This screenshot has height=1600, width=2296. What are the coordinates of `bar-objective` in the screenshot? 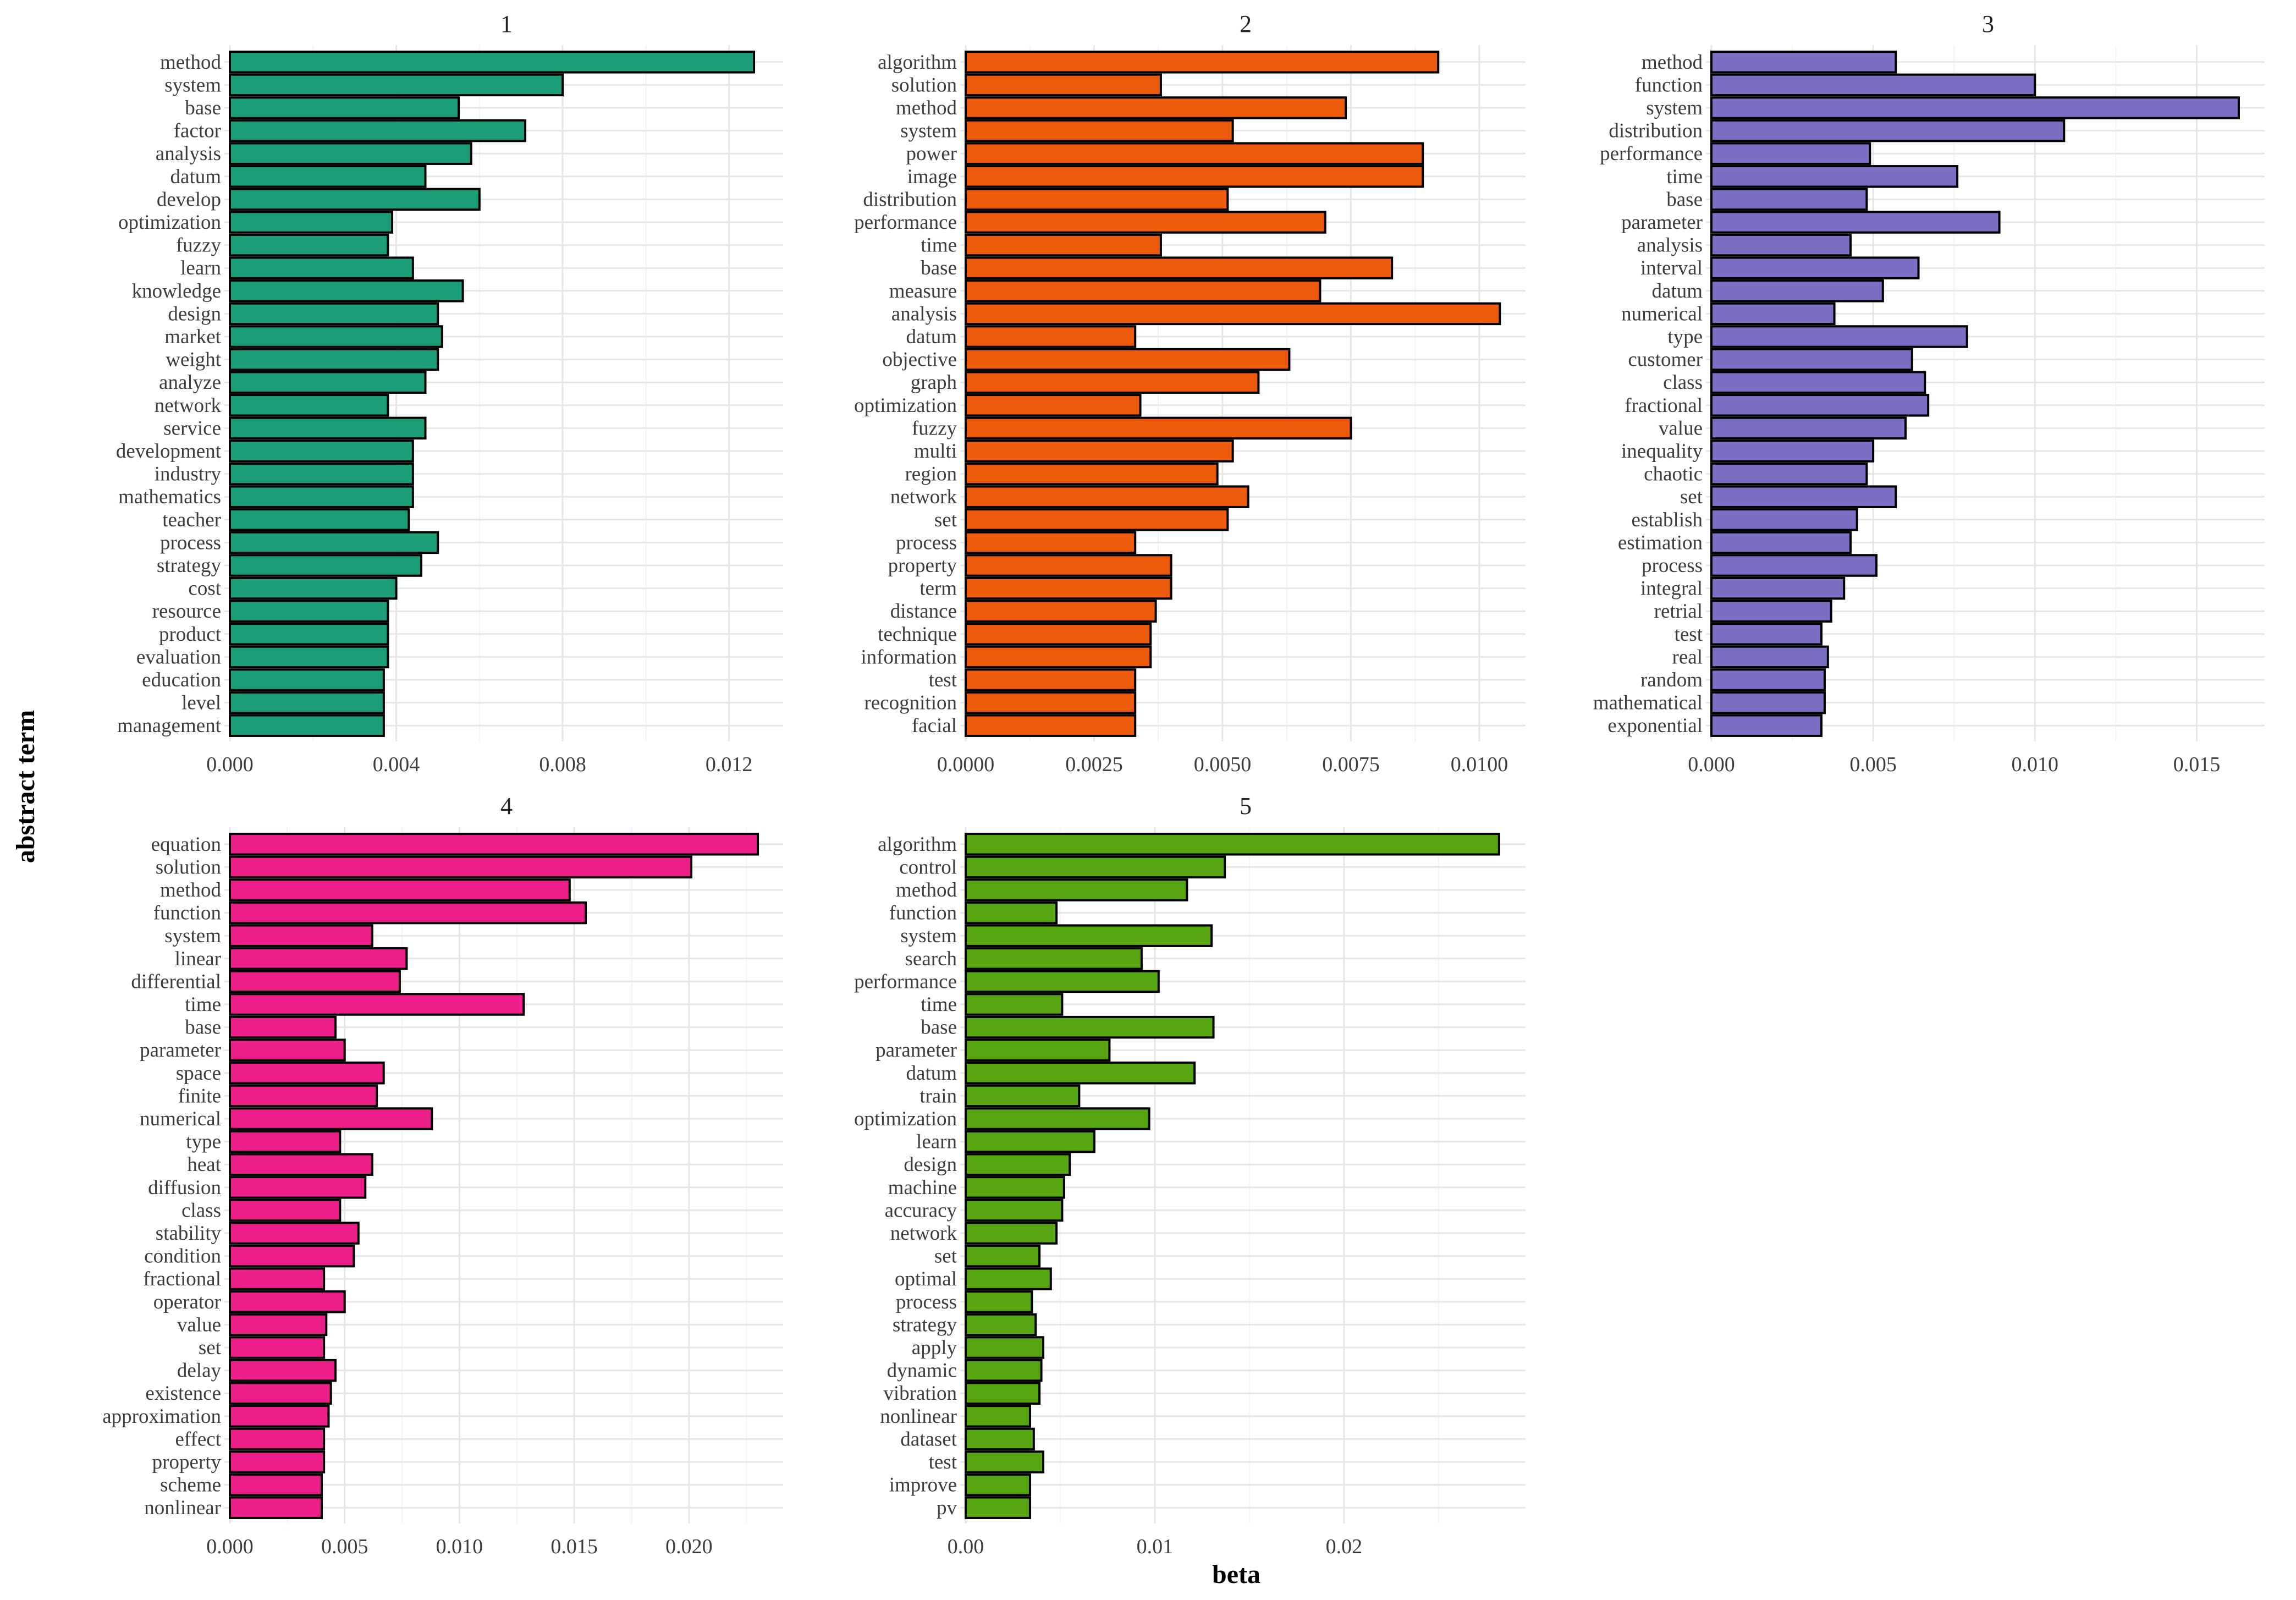 It's located at (1128, 359).